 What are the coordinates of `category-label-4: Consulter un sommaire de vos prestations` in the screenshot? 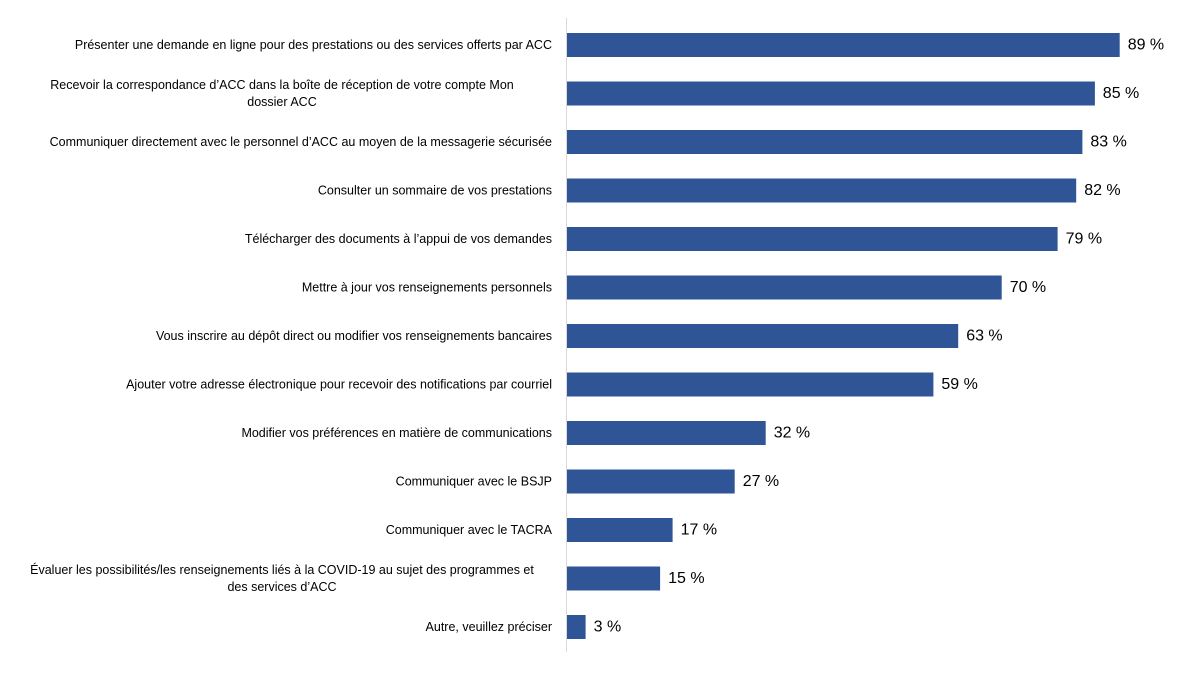 It's located at (435, 191).